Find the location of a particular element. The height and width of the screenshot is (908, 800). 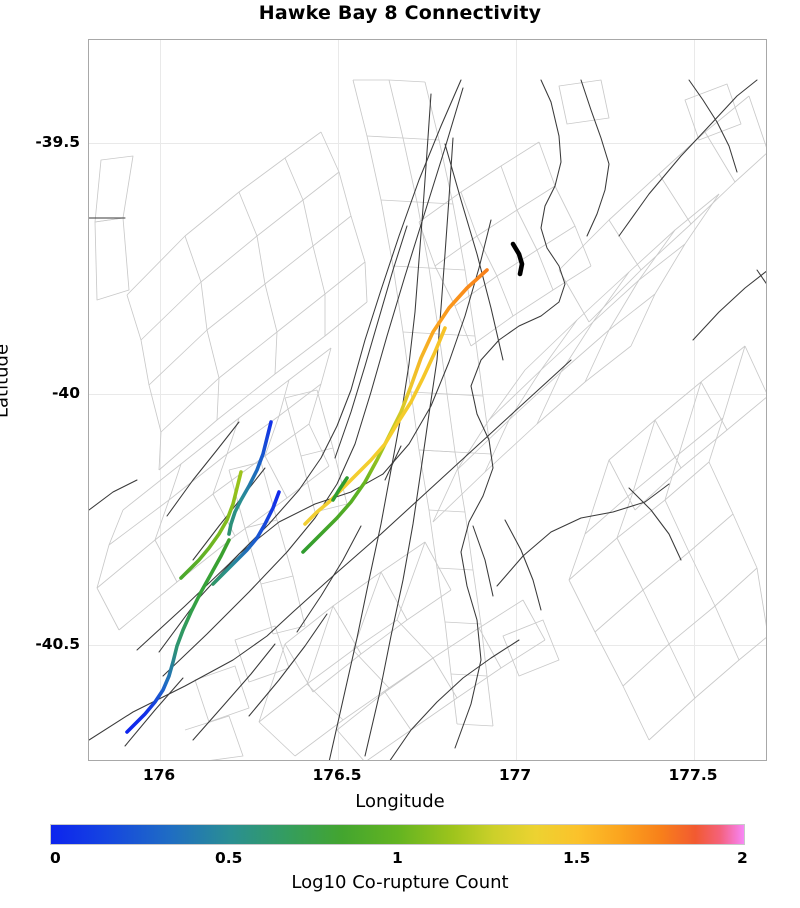

xtick-label-177: 177 is located at coordinates (515, 775).